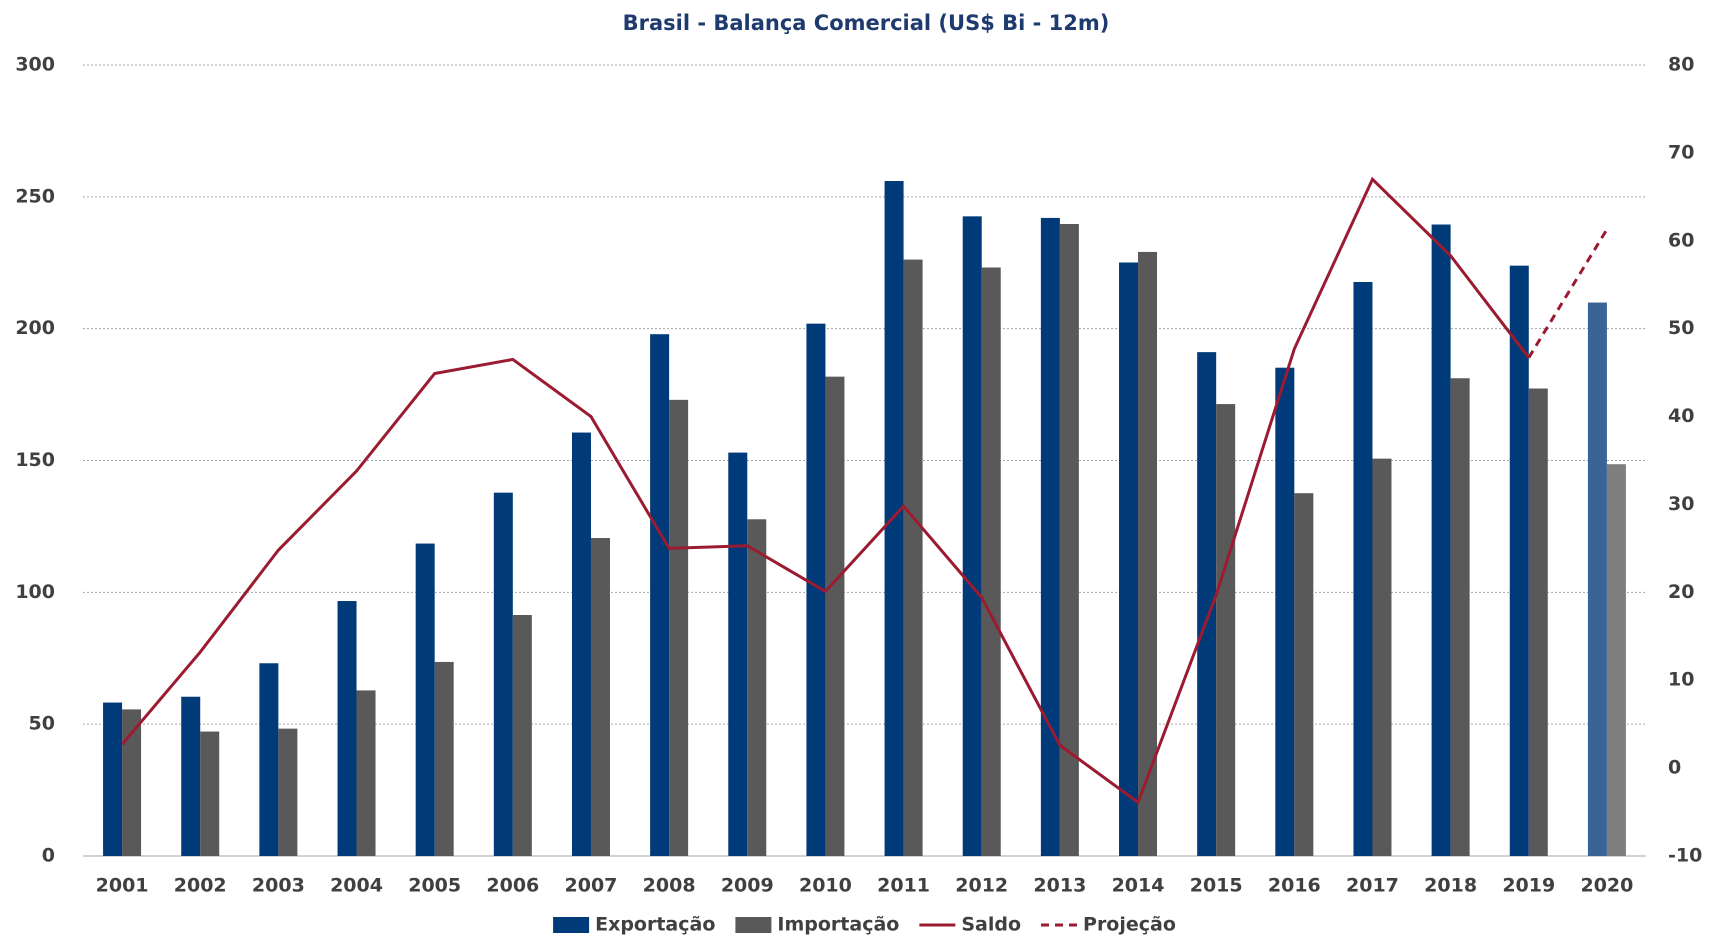 Image resolution: width=1709 pixels, height=937 pixels. Describe the element at coordinates (35, 65) in the screenshot. I see `y-tick-label: 300` at that location.